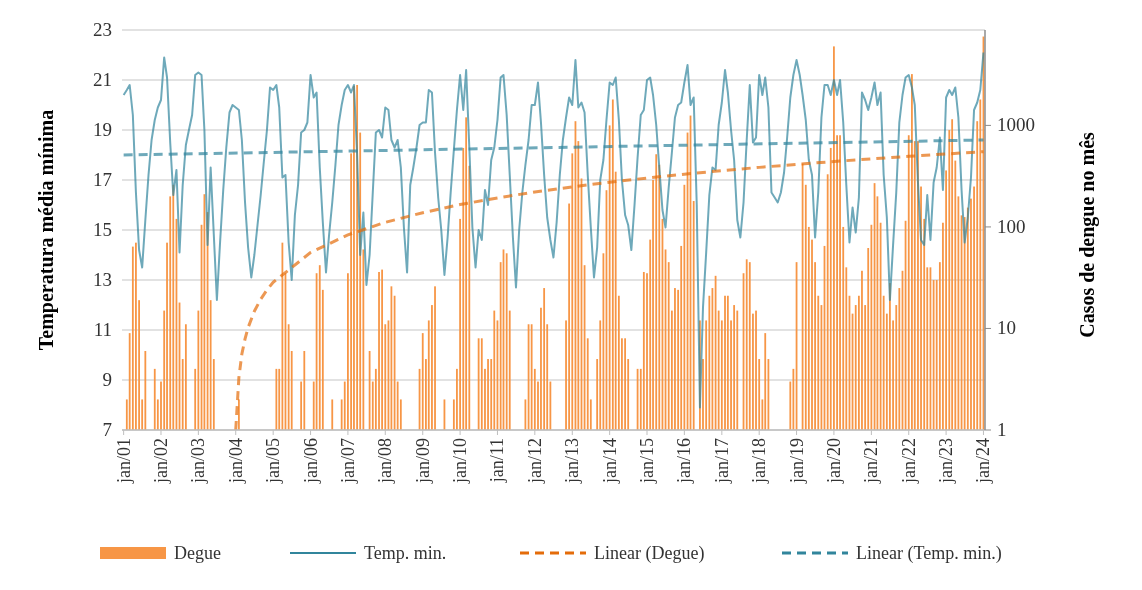 This screenshot has height=590, width=1142. What do you see at coordinates (102, 129) in the screenshot?
I see `y-tick-label: 19` at bounding box center [102, 129].